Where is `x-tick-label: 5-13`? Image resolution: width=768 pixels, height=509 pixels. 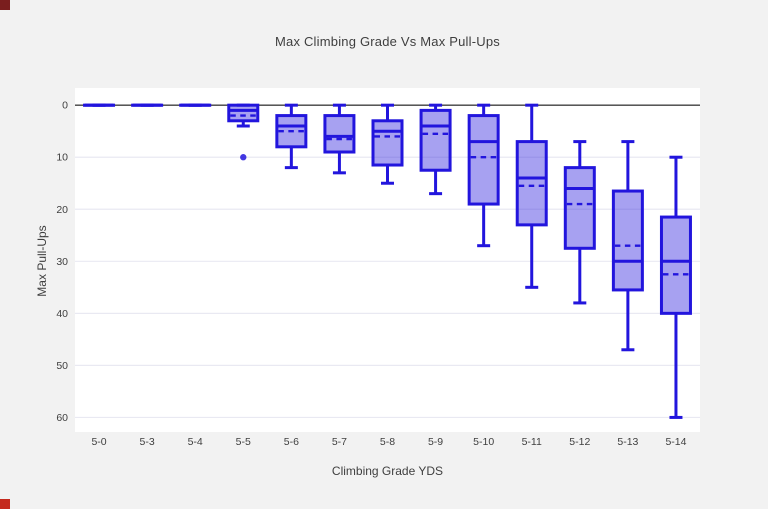
x-tick-label: 5-13 is located at coordinates (627, 442).